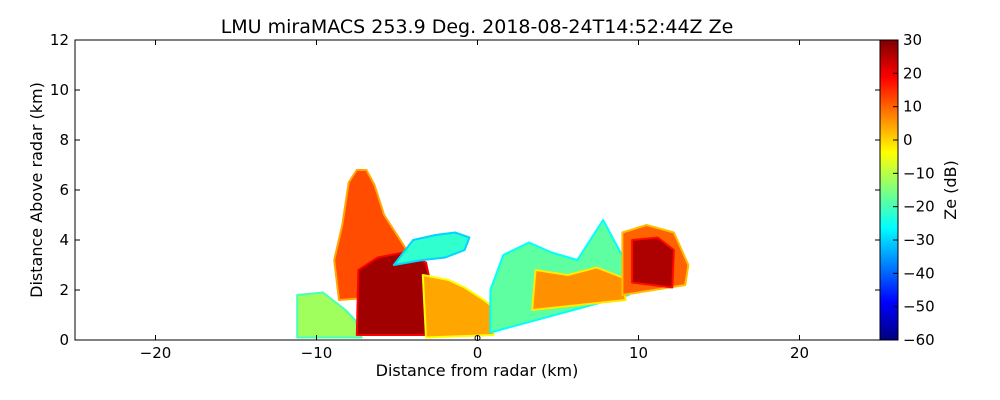  I want to click on x-tick-label: −20, so click(156, 353).